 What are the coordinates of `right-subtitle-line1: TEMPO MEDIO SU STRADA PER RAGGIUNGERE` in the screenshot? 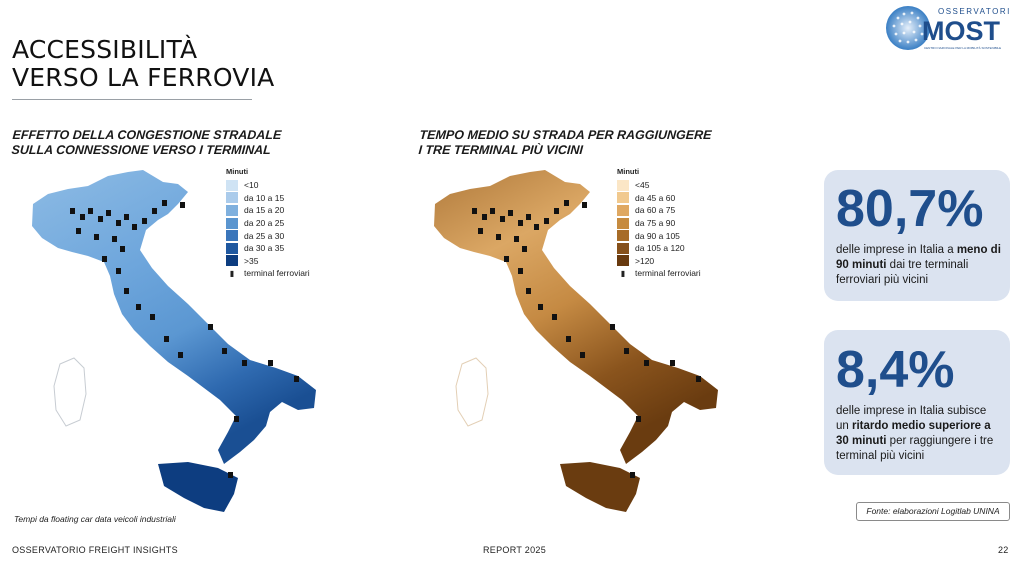 It's located at (565, 135).